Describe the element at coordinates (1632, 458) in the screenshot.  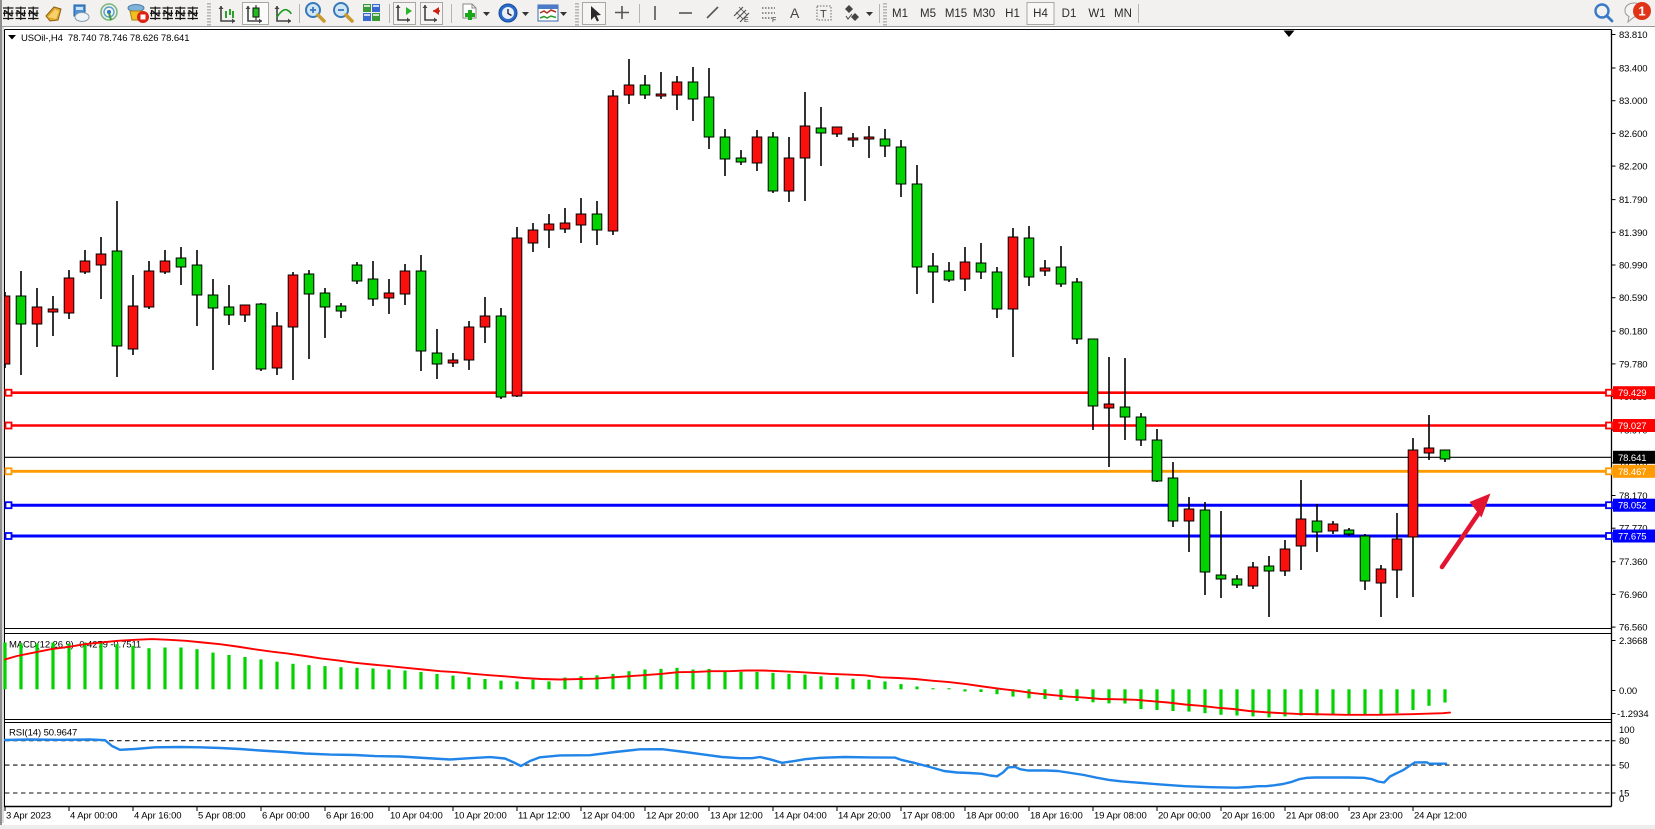
I see `svg-text: 78.641` at that location.